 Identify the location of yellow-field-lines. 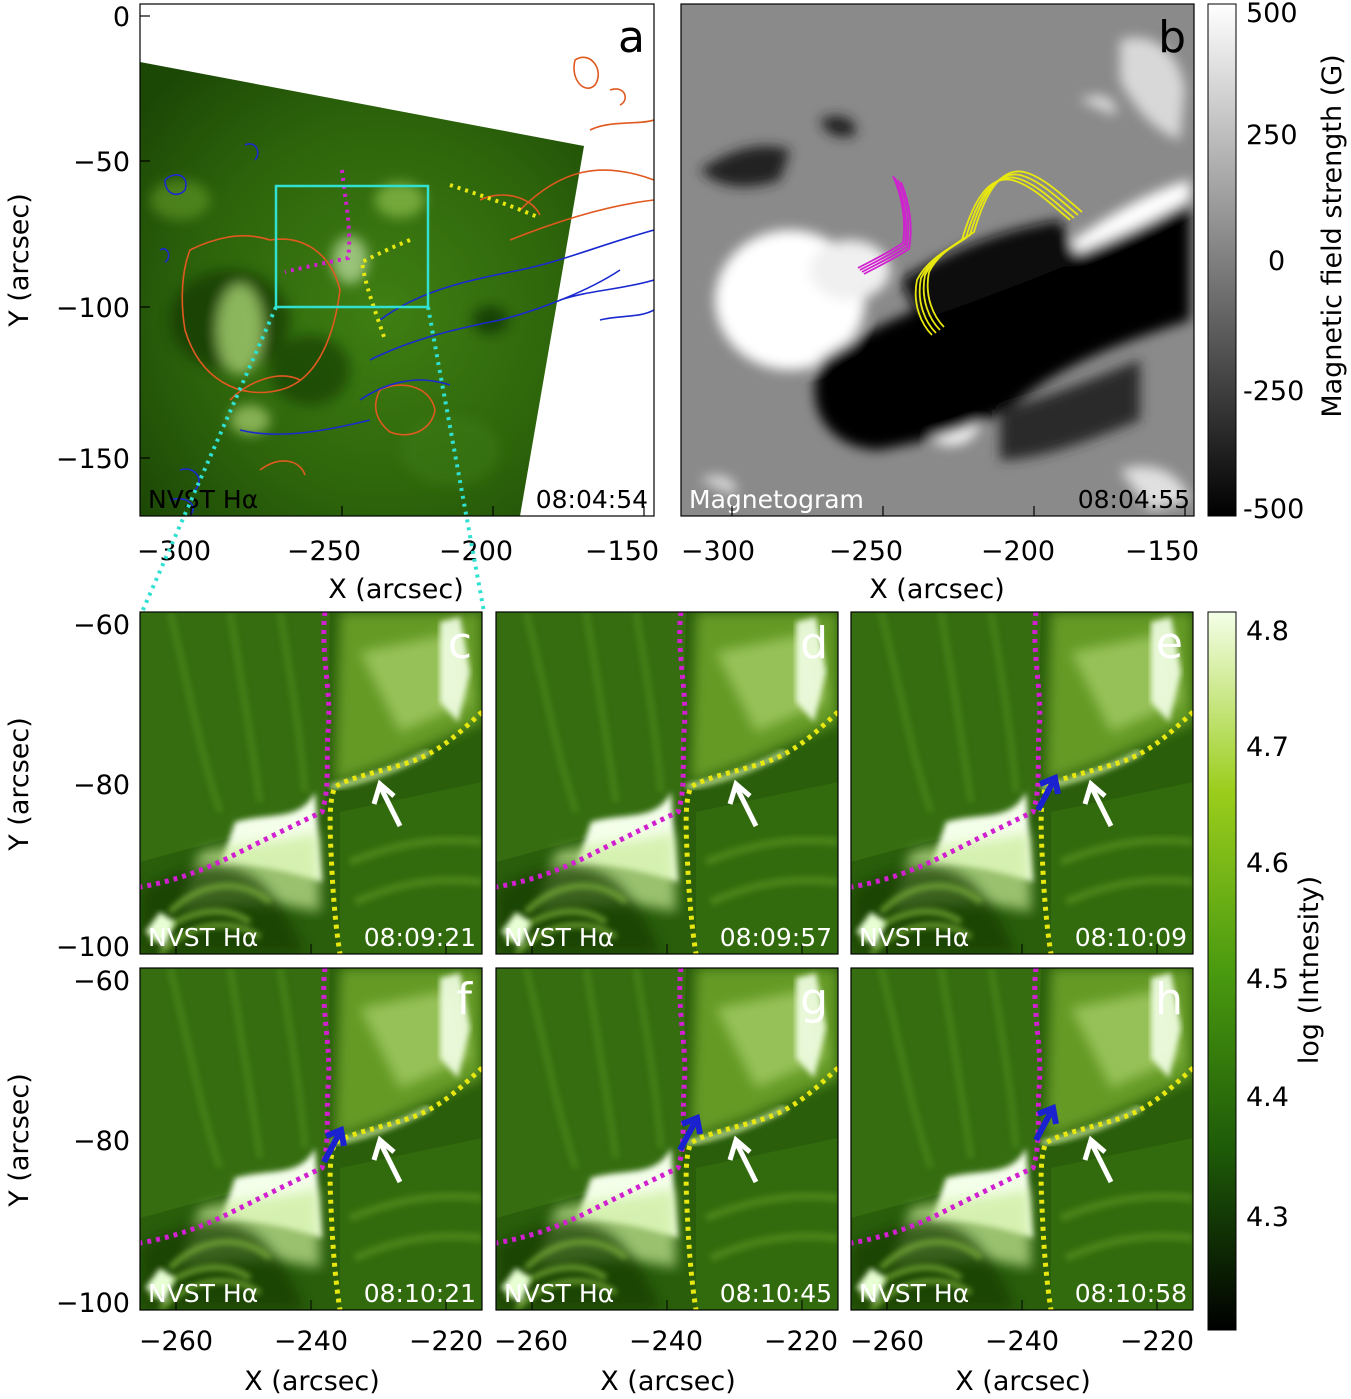
(998, 253).